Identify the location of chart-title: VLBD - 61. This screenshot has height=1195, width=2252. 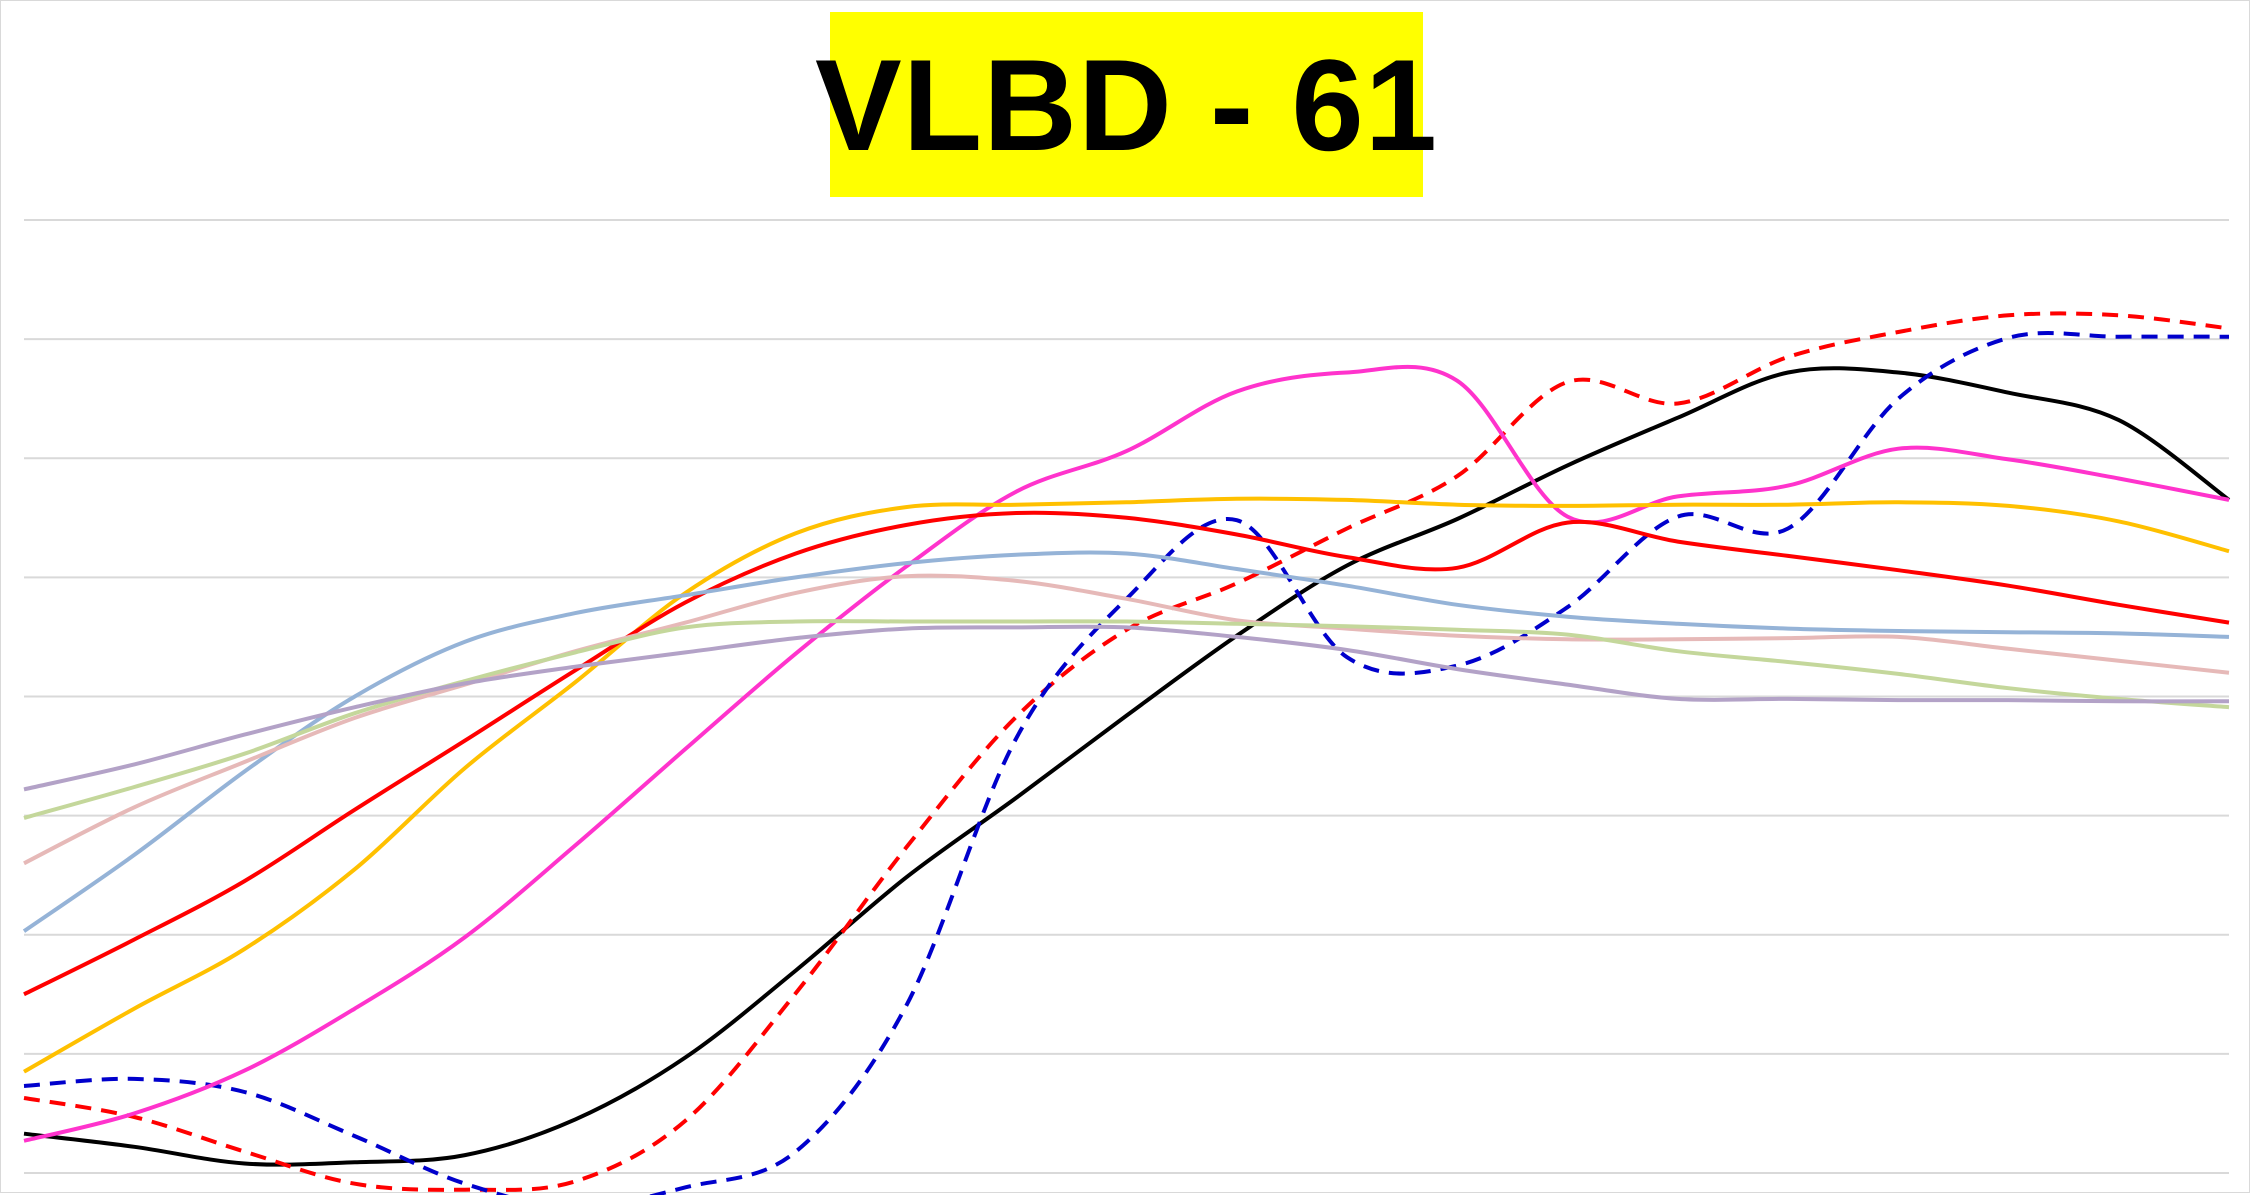
(1127, 104).